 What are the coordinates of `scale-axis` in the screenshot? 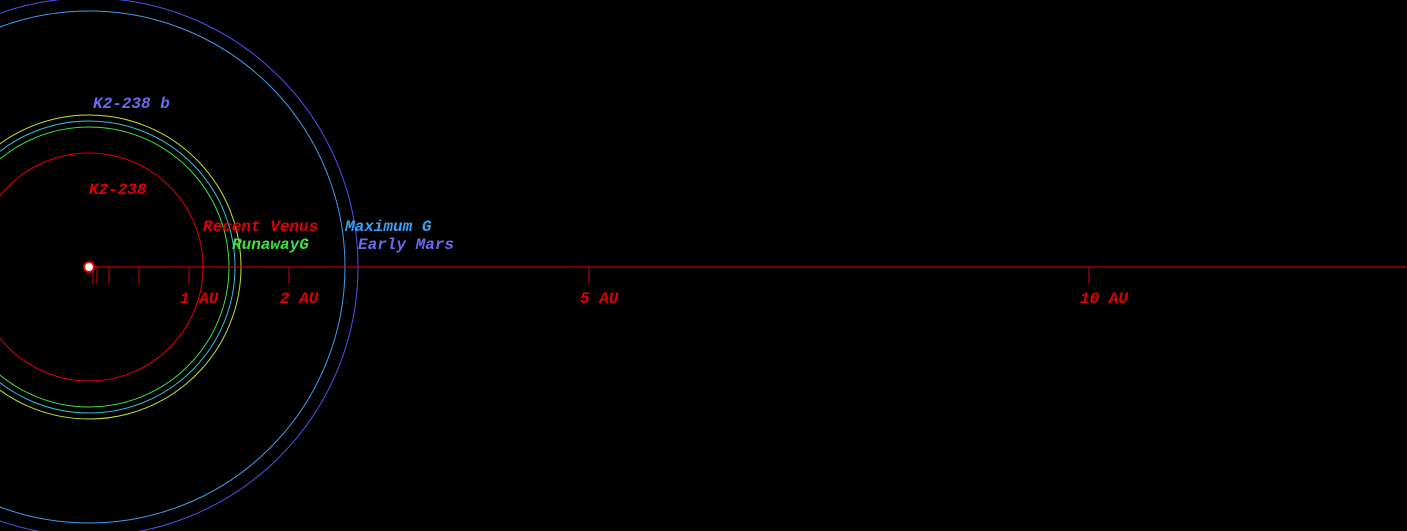 It's located at (748, 275).